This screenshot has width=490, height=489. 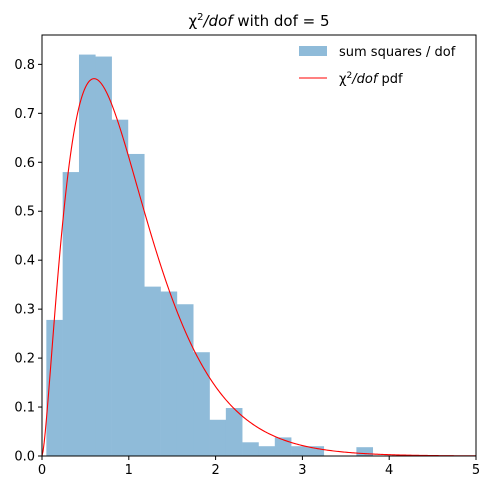 What do you see at coordinates (215, 470) in the screenshot?
I see `x-tick-label: 2` at bounding box center [215, 470].